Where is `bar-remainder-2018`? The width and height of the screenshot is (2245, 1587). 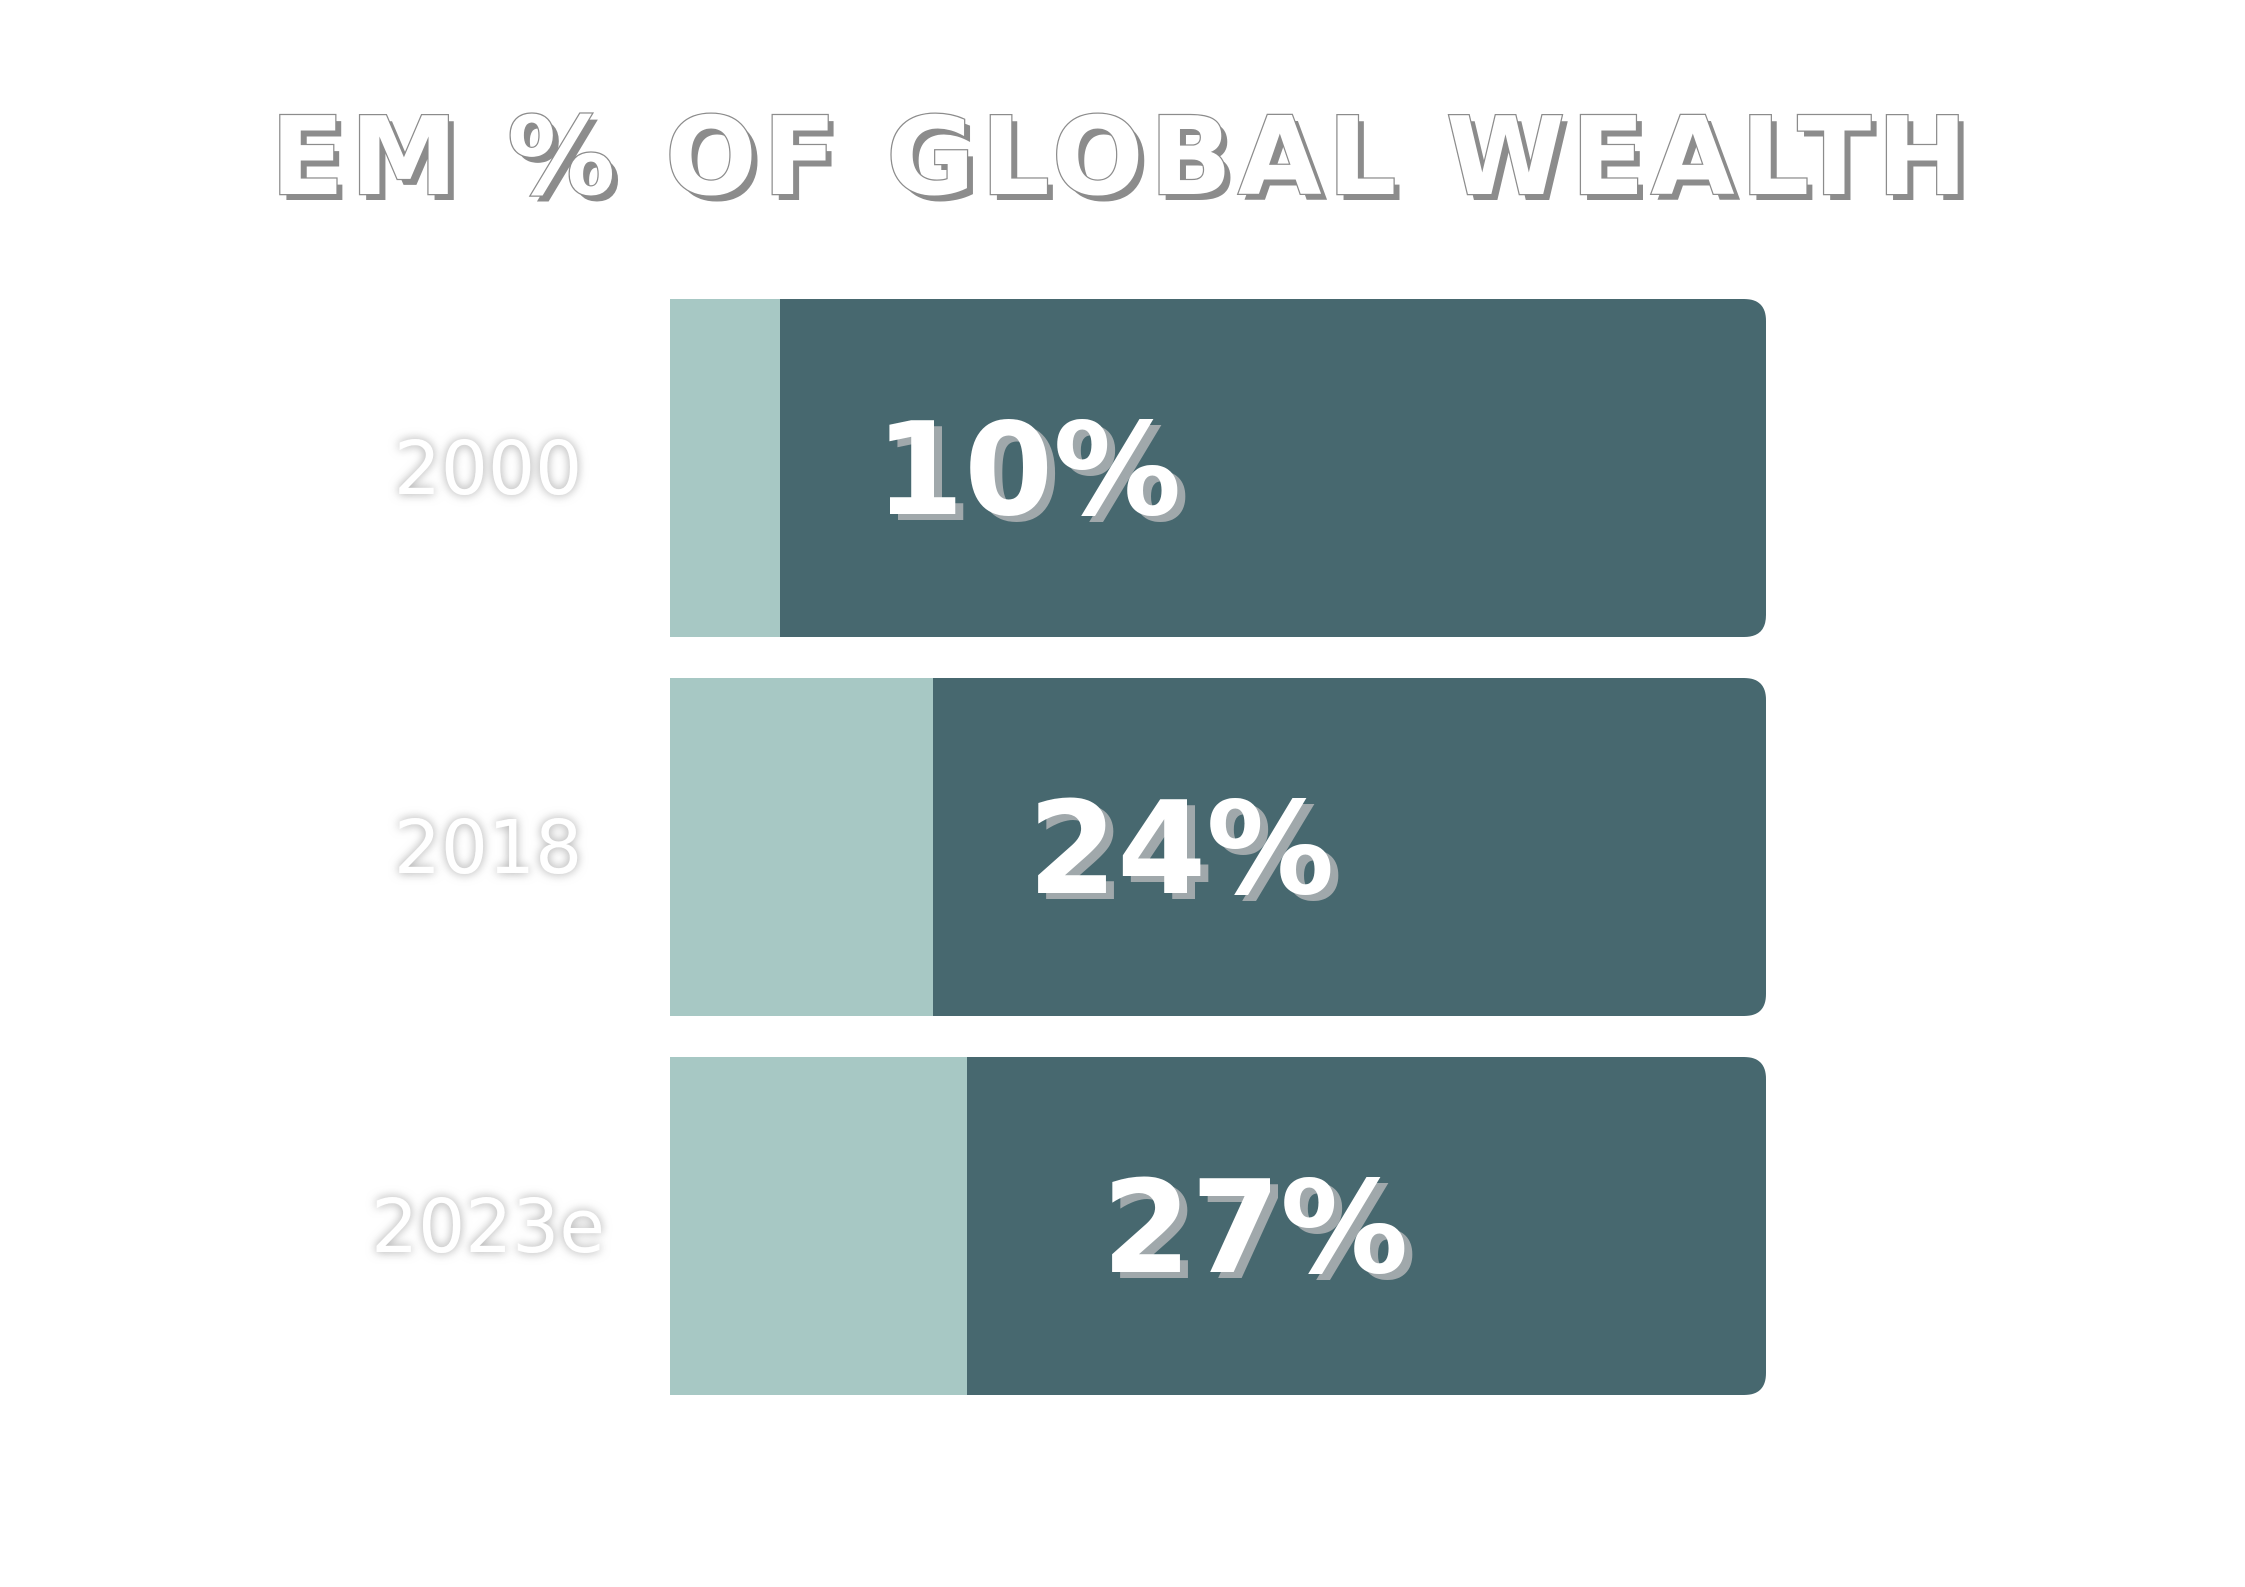 bar-remainder-2018 is located at coordinates (1218, 847).